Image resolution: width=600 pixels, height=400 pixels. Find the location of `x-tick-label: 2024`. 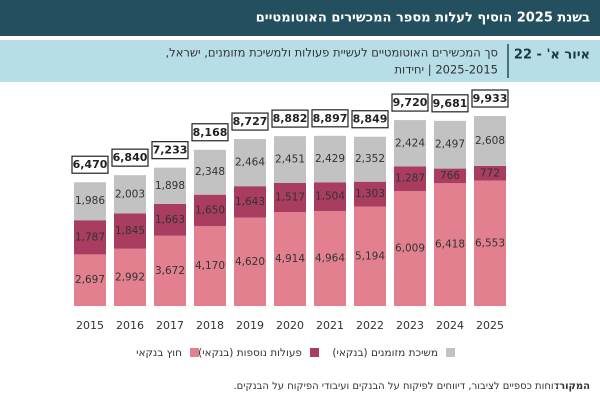

x-tick-label: 2024 is located at coordinates (450, 325).